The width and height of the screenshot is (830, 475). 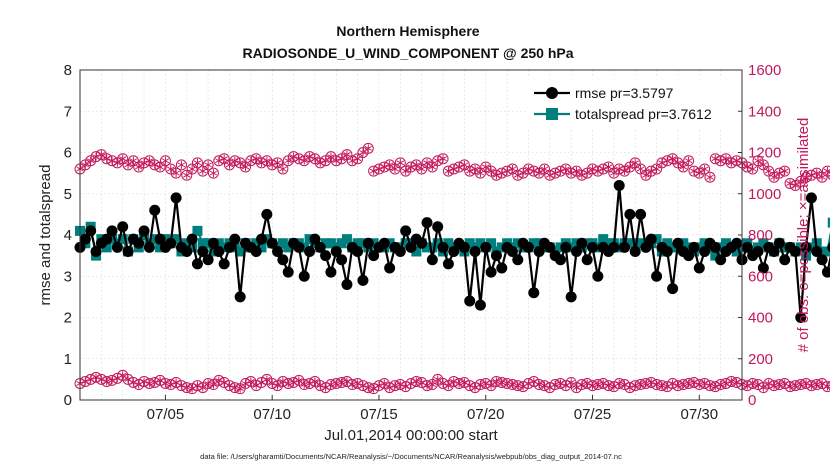 I want to click on y-tick-left-label: 1, so click(x=68, y=359).